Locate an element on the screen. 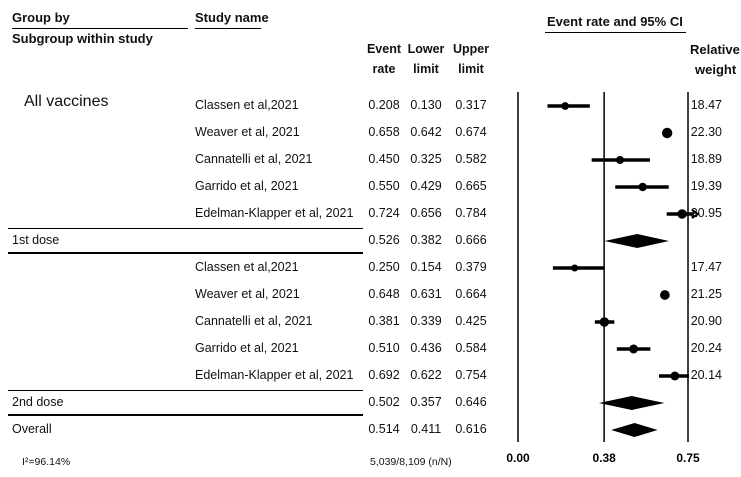 Image resolution: width=741 pixels, height=477 pixels. summary-upper-value: 0.666 is located at coordinates (471, 240).